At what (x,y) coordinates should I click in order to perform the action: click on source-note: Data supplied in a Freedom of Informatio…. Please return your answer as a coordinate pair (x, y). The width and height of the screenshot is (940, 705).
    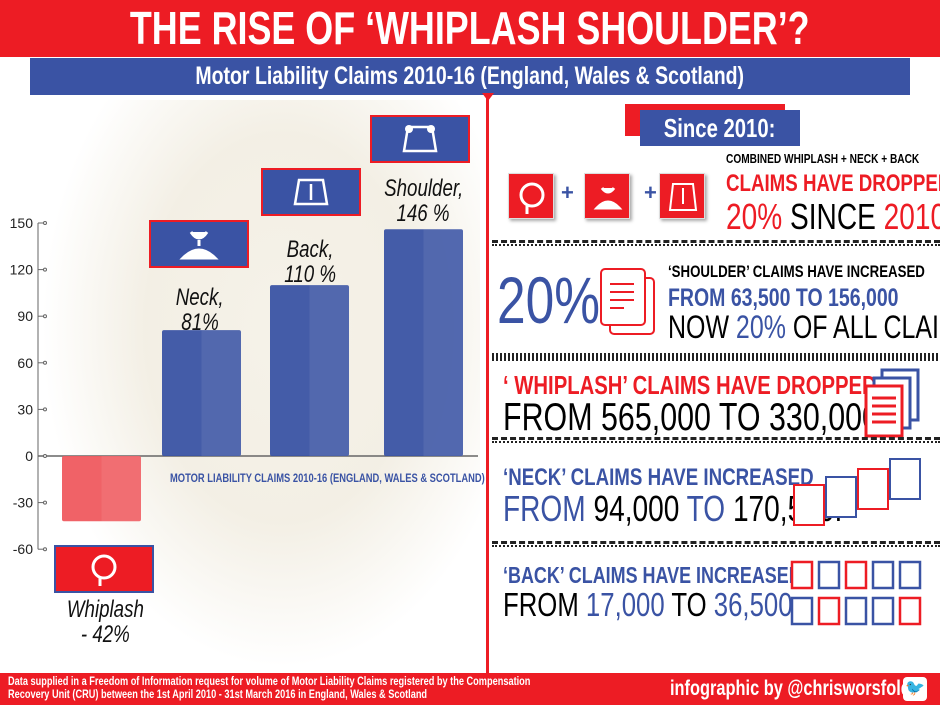
    Looking at the image, I should click on (269, 688).